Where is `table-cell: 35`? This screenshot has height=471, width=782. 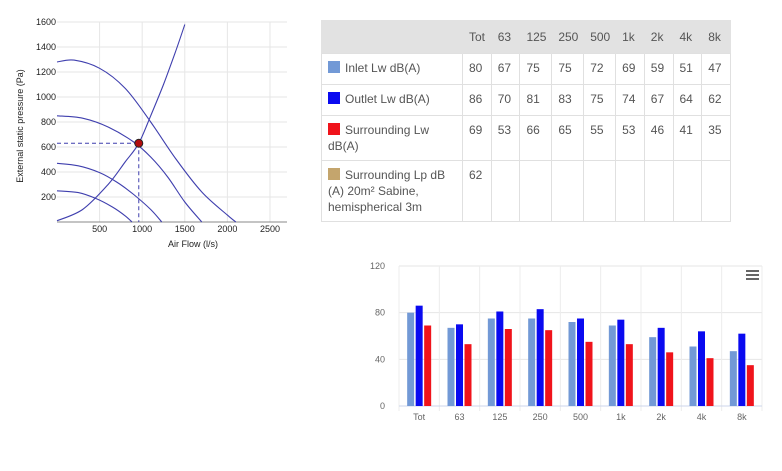 table-cell: 35 is located at coordinates (716, 138).